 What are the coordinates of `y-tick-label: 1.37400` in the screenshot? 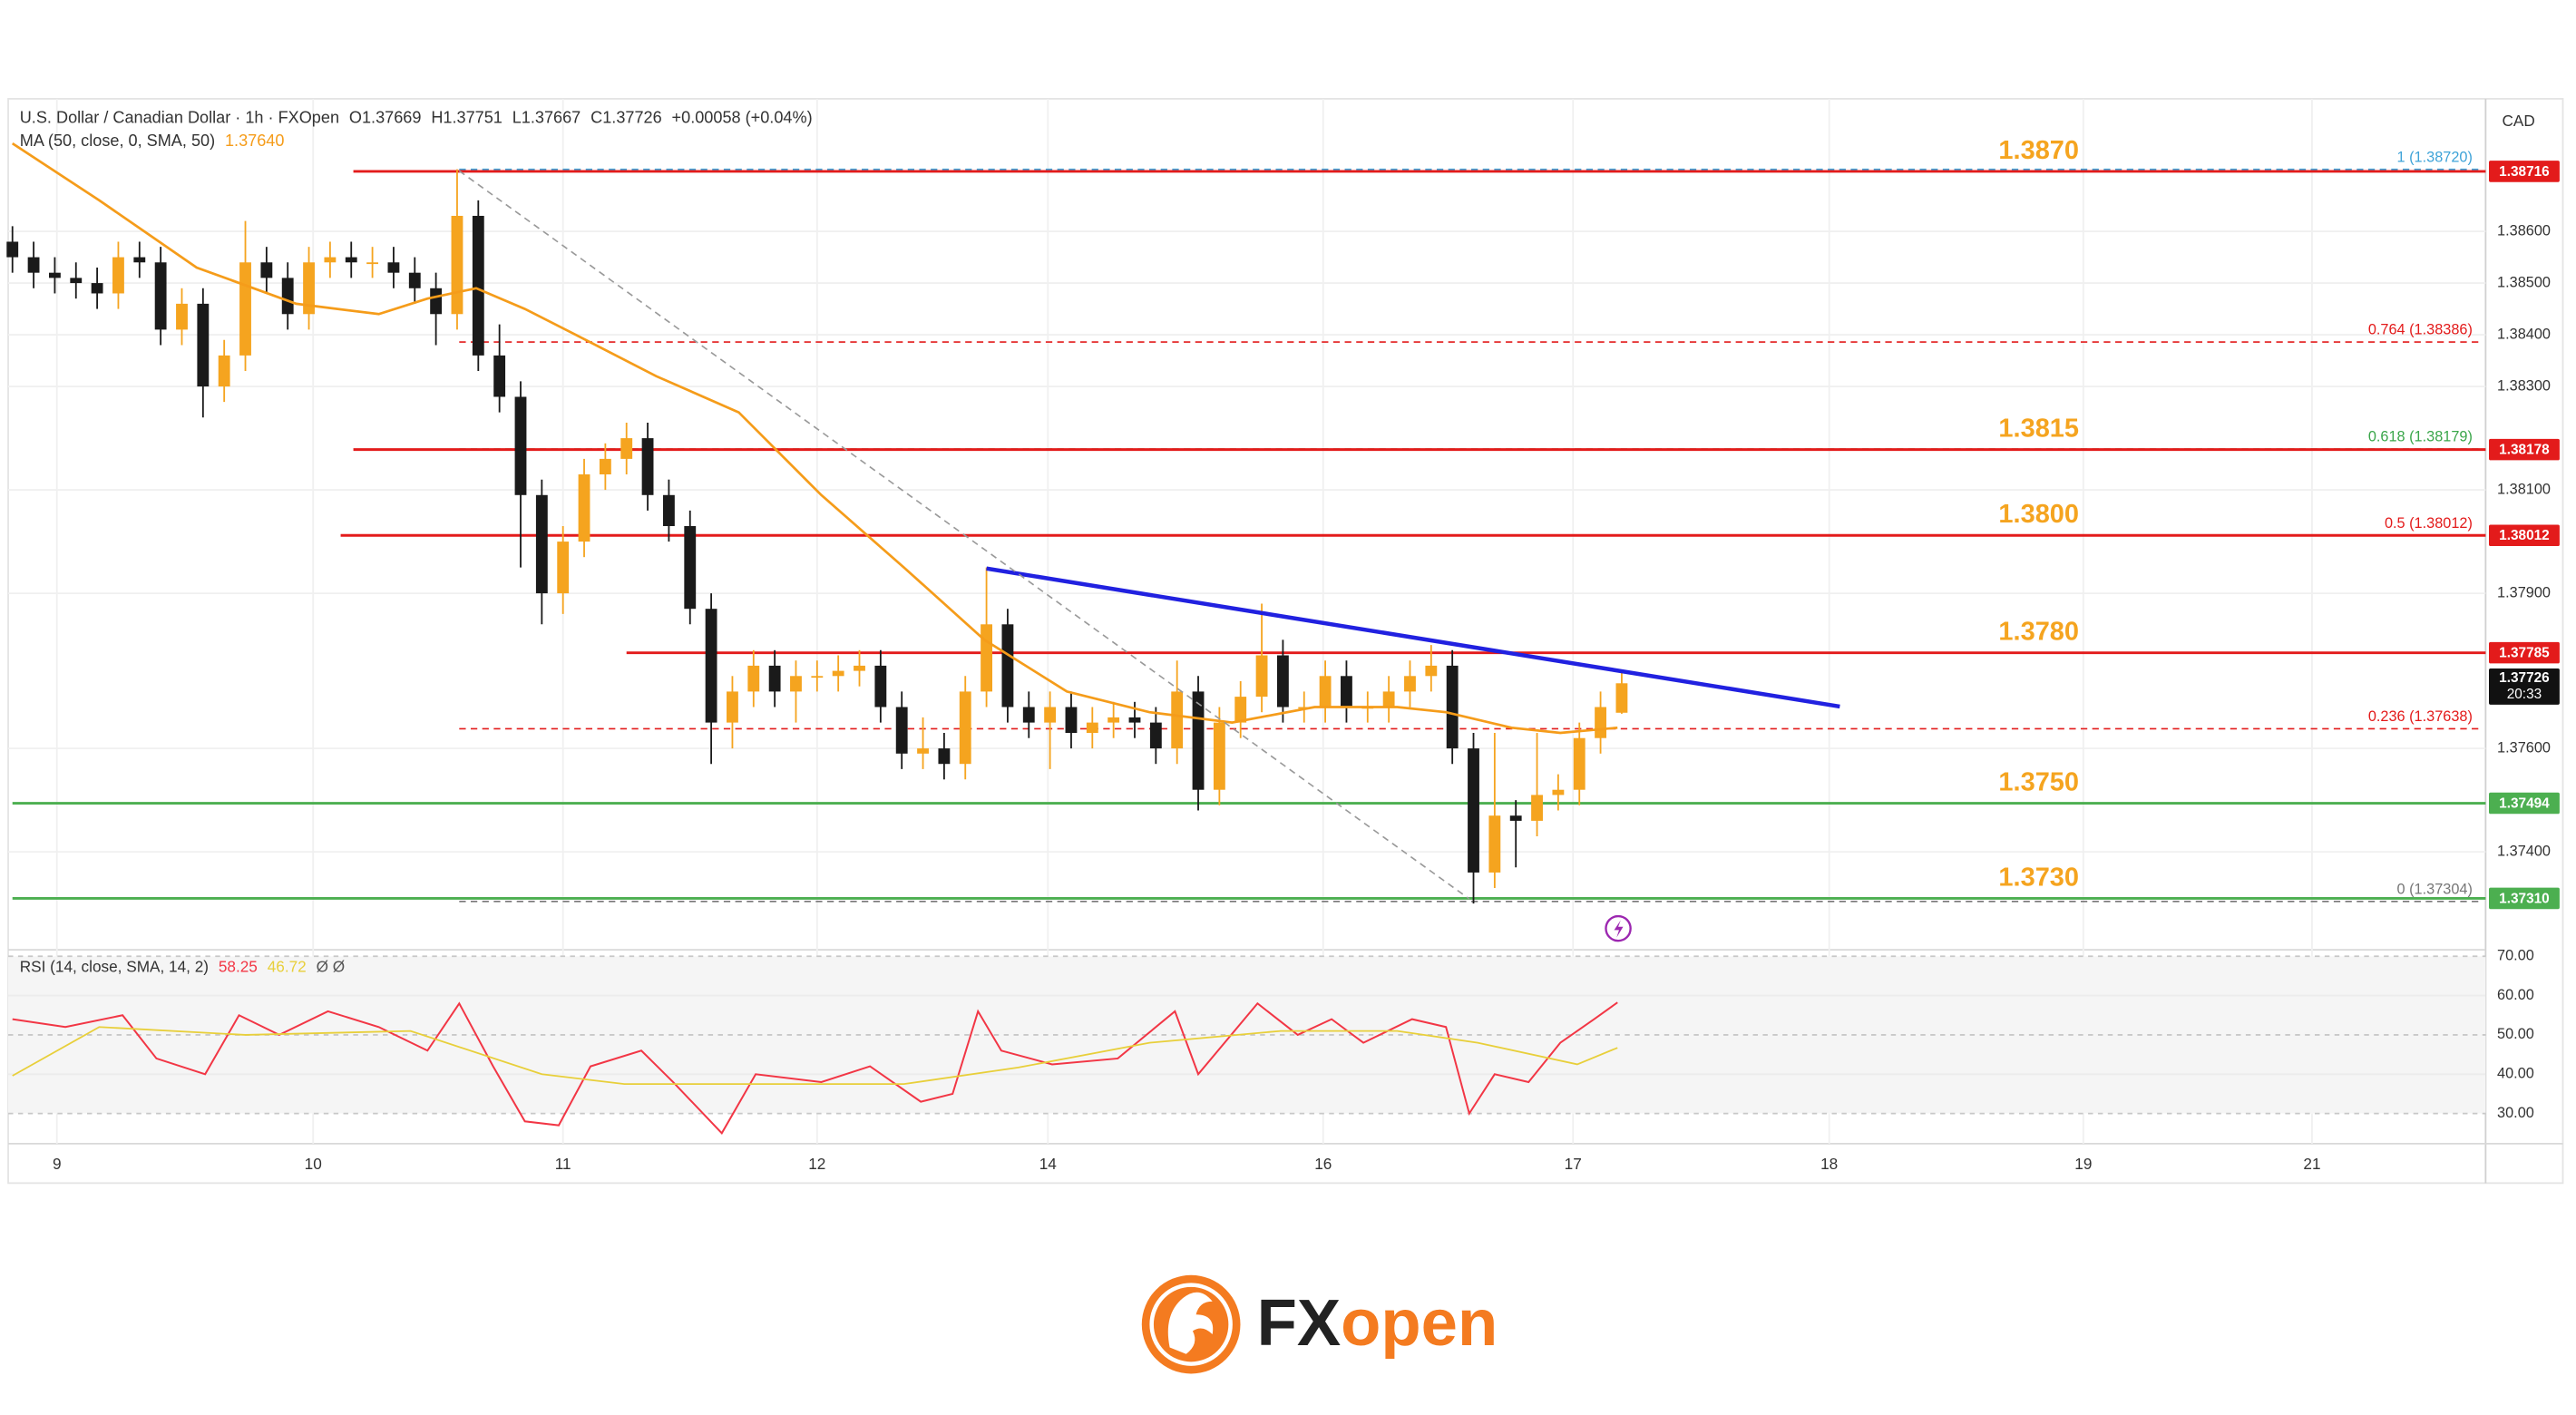 It's located at (2524, 851).